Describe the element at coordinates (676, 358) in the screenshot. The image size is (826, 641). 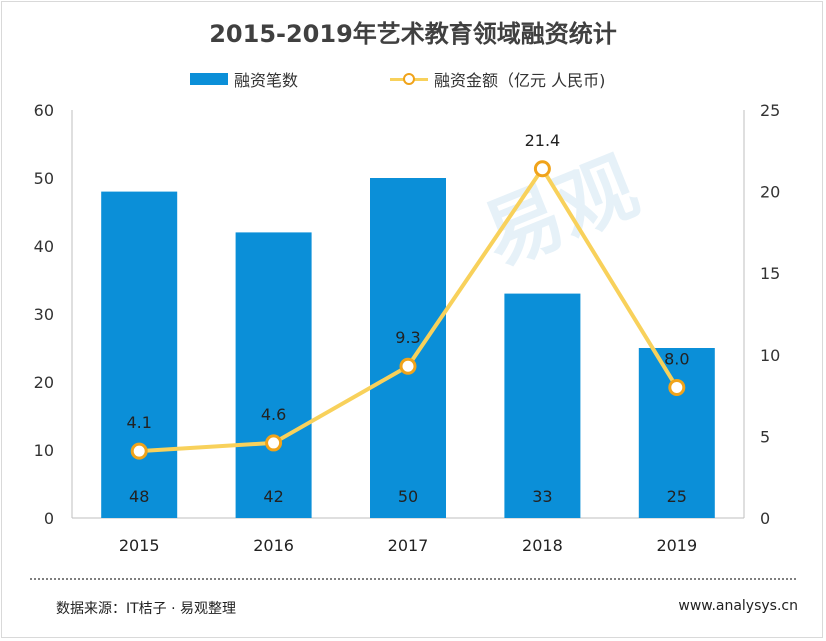
I see `line-value-label: 8.0` at that location.